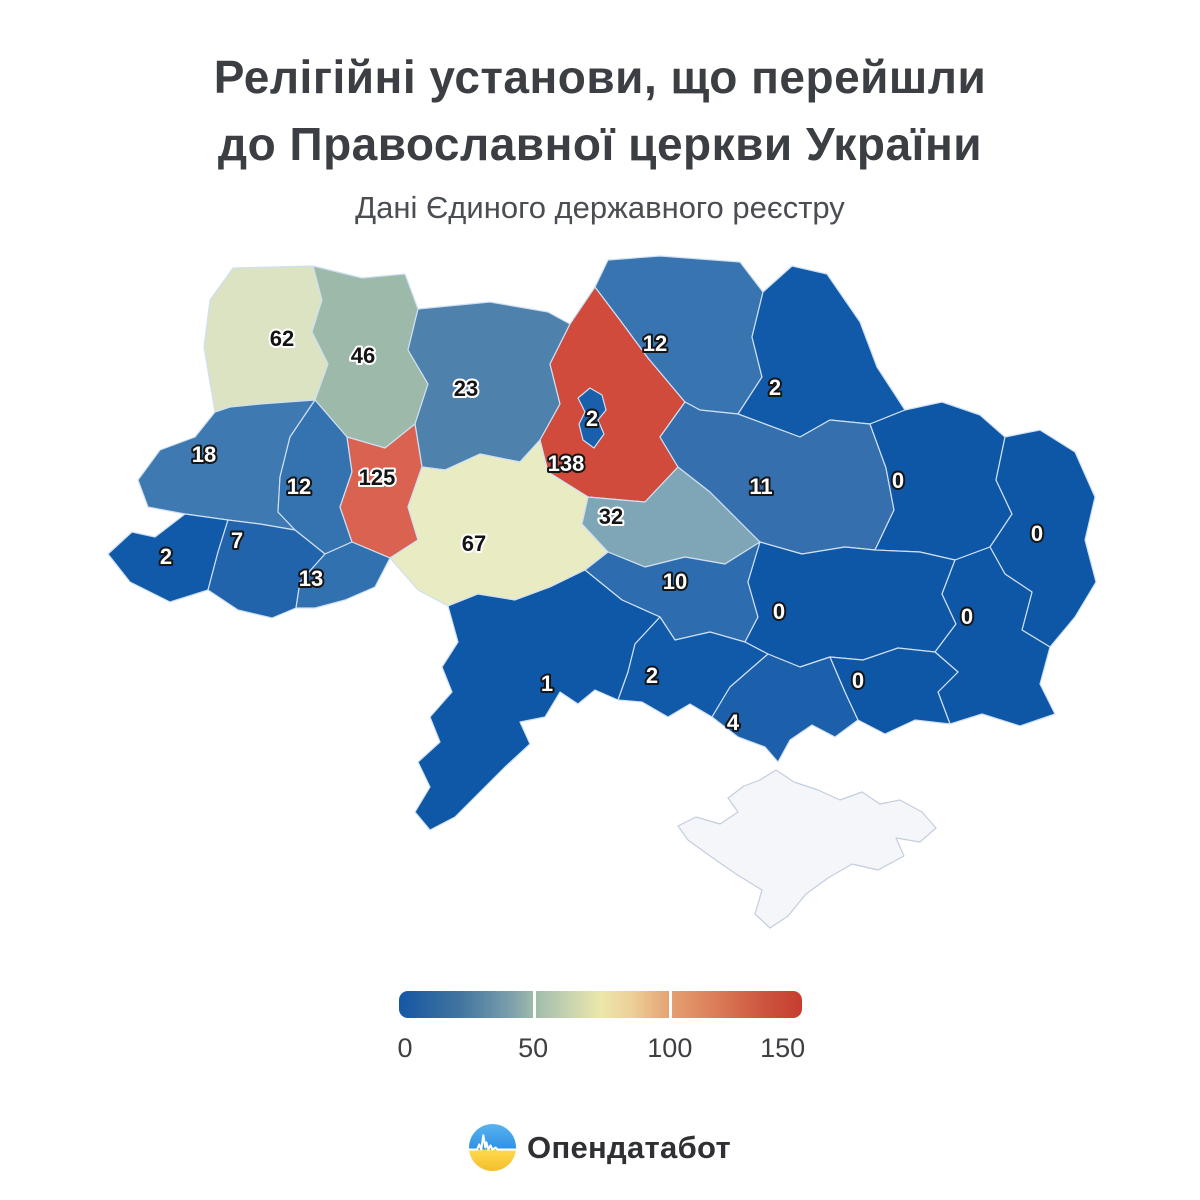  Describe the element at coordinates (693, 667) in the screenshot. I see `region-mykolaiv` at that location.